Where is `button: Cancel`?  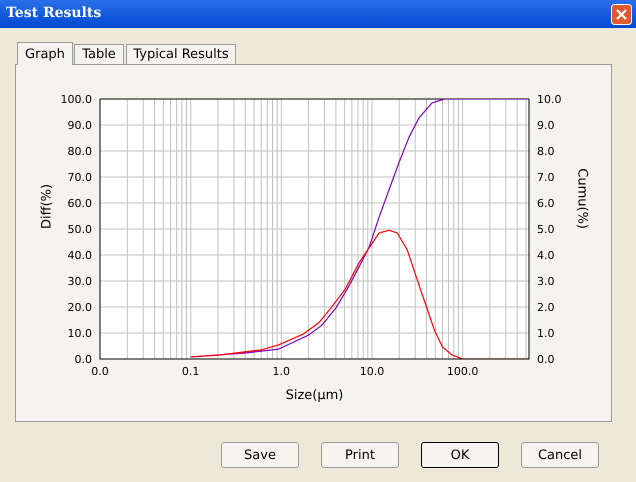 button: Cancel is located at coordinates (560, 455).